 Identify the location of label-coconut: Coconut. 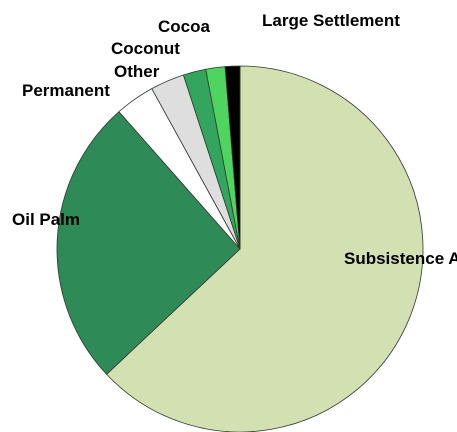
(145, 48).